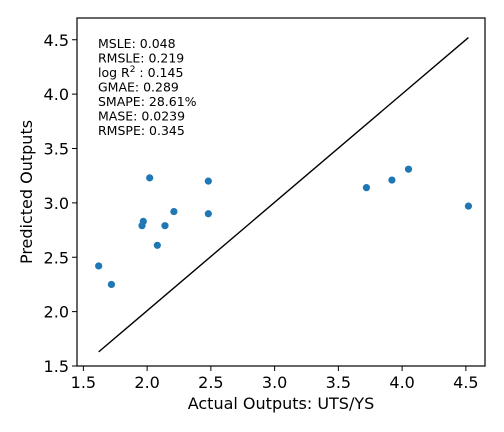  What do you see at coordinates (138, 87) in the screenshot?
I see `metric-line: GMAE: 0.289` at bounding box center [138, 87].